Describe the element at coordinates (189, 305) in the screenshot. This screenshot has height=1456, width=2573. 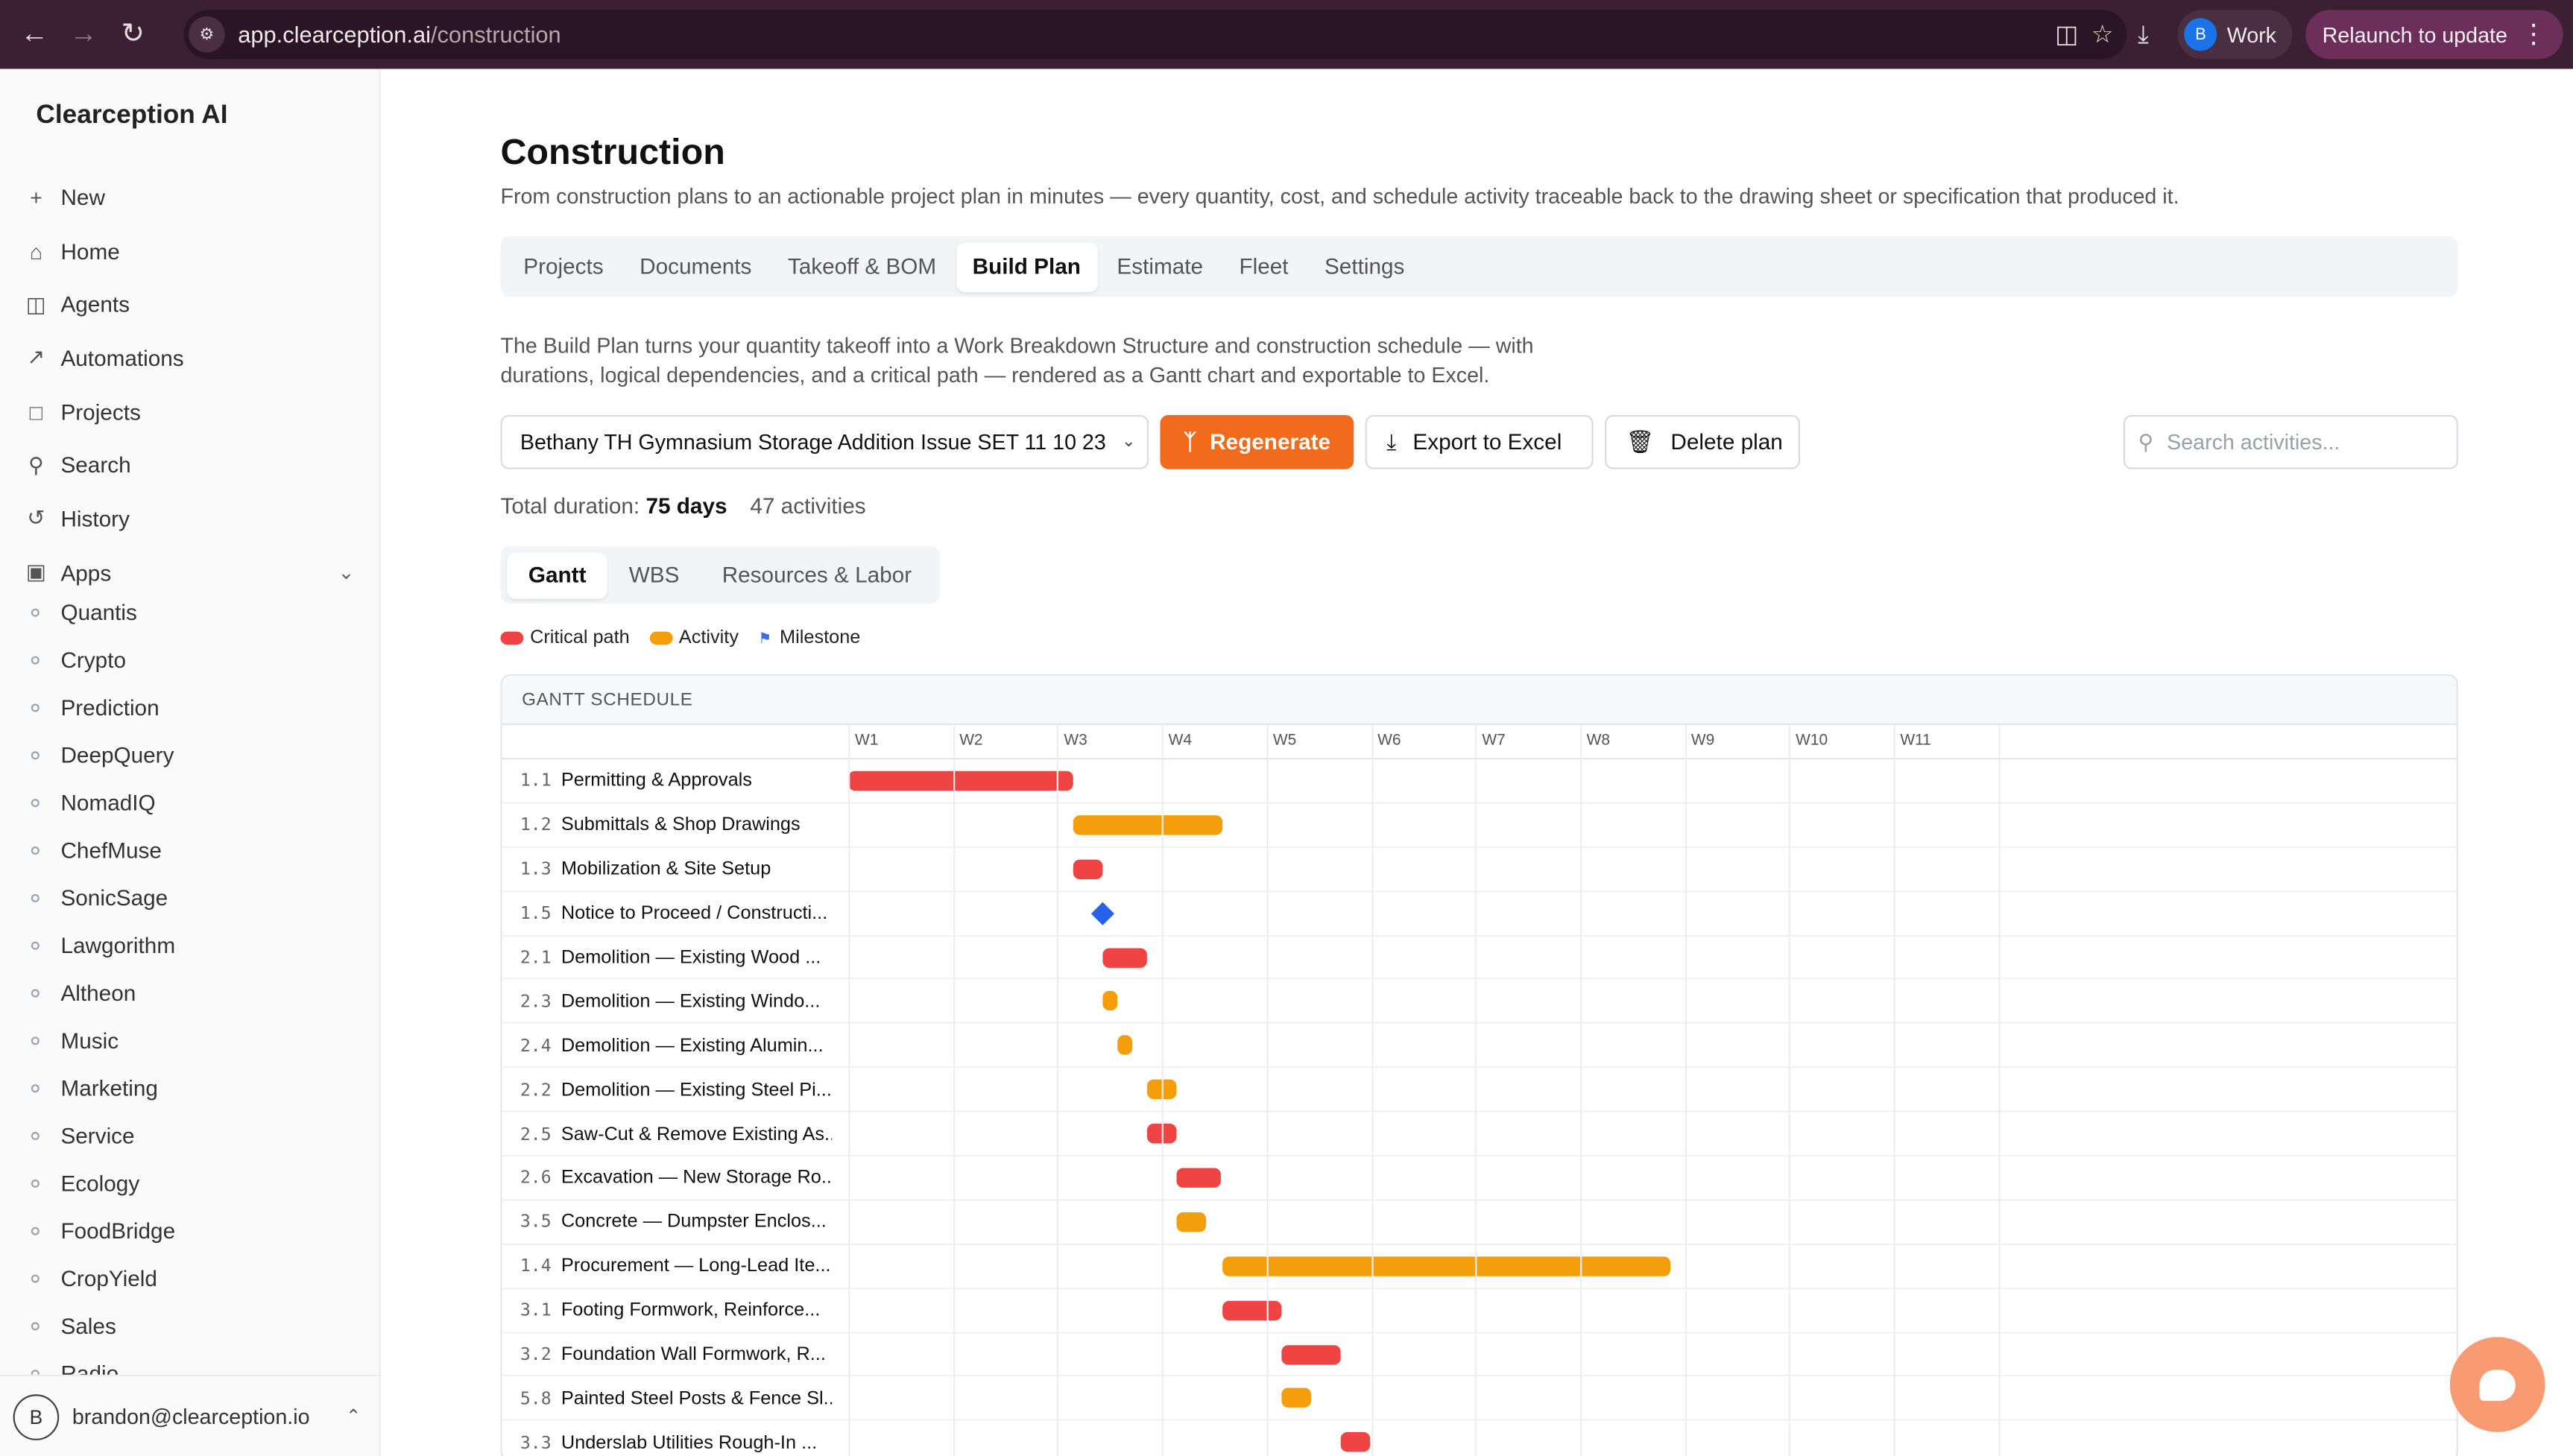
I see `sidebar-item-agents: ◫ Agents` at that location.